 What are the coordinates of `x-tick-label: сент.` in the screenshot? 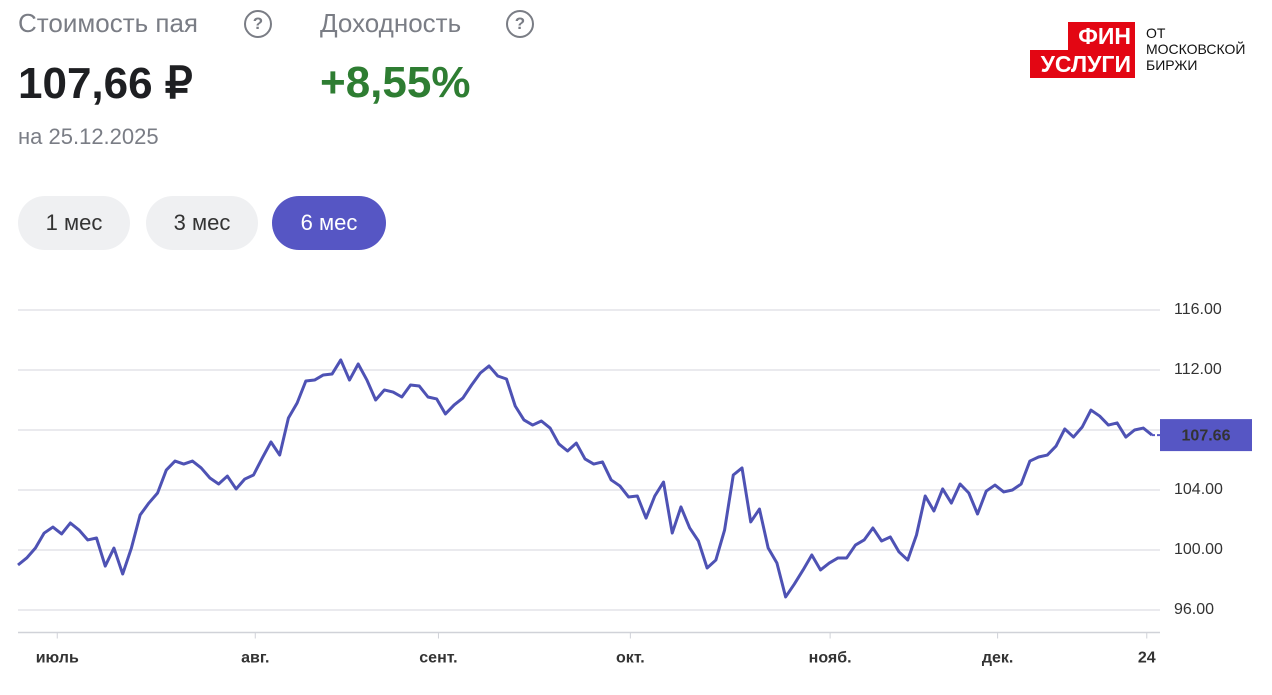 It's located at (438, 658).